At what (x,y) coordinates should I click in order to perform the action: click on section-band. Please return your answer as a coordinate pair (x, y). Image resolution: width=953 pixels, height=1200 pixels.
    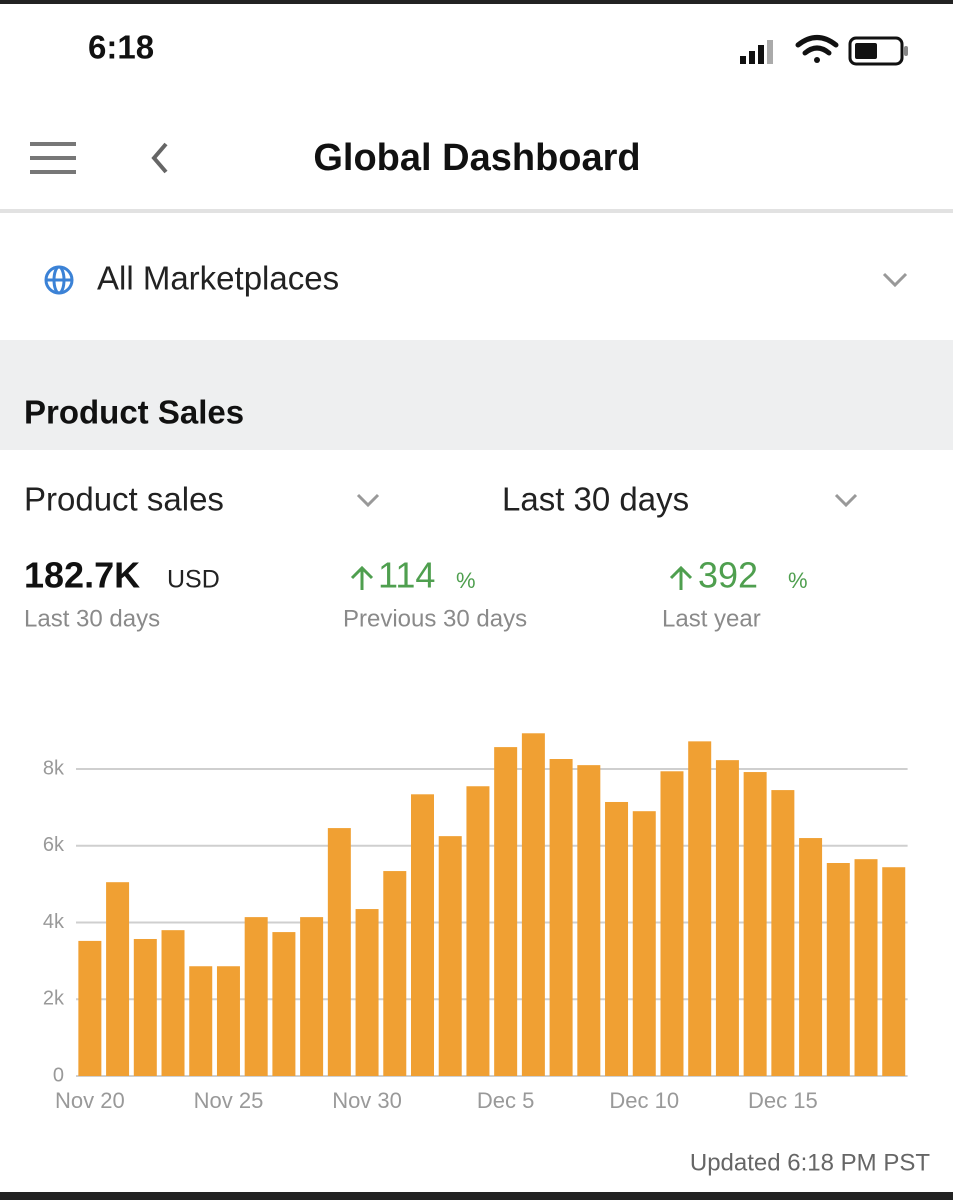
    Looking at the image, I should click on (476, 395).